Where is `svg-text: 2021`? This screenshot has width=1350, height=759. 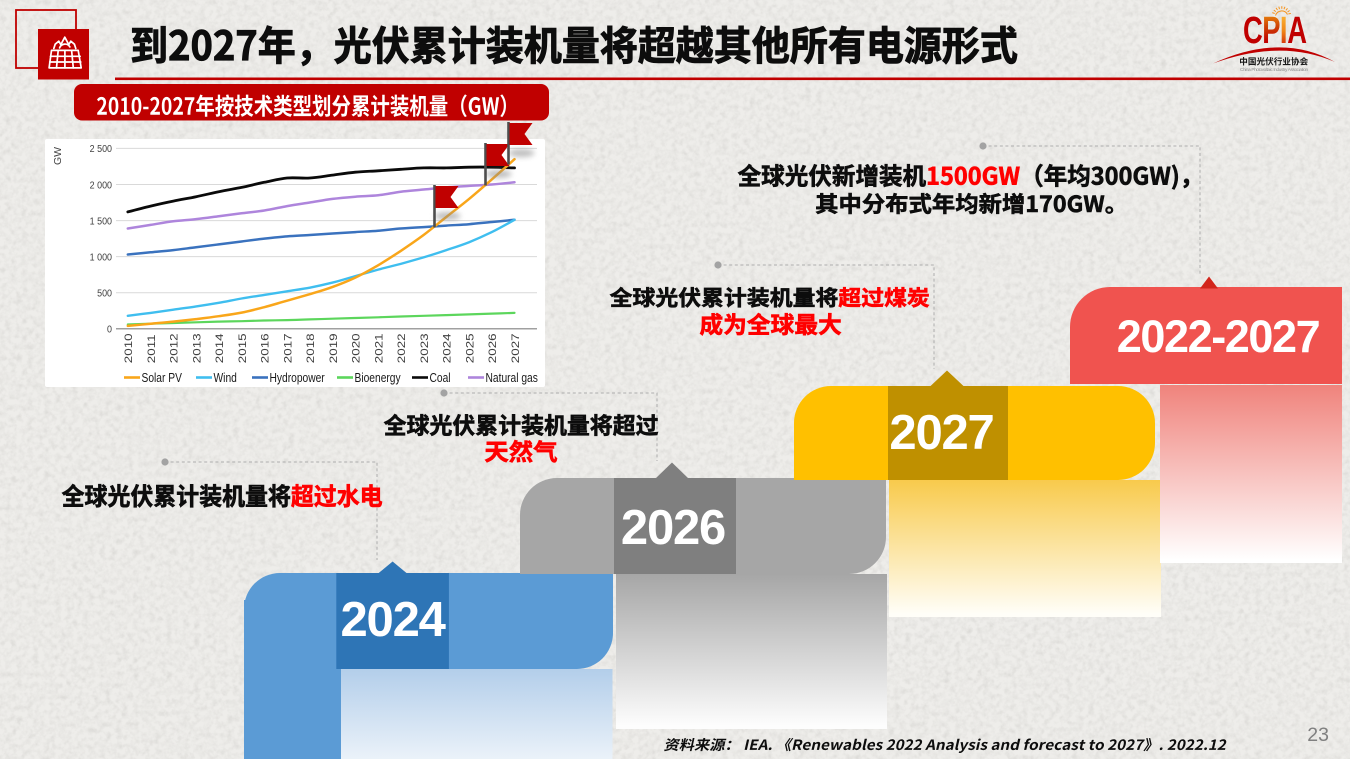
svg-text: 2021 is located at coordinates (379, 348).